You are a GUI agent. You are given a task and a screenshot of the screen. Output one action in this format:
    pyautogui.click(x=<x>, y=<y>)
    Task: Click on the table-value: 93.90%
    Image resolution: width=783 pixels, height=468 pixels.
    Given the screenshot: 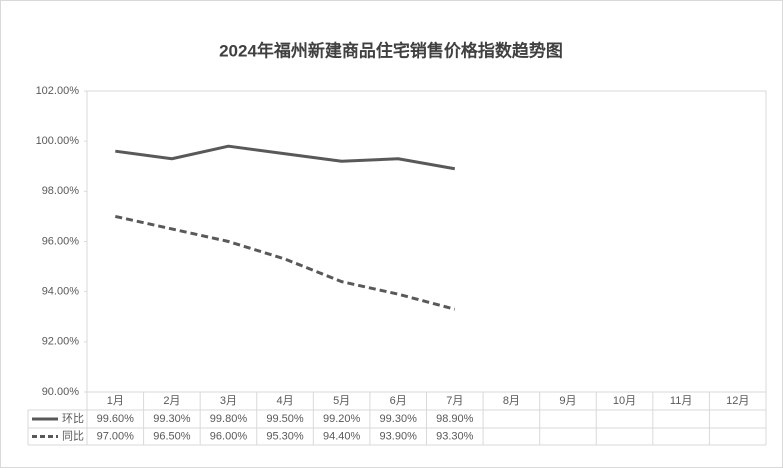 What is the action you would take?
    pyautogui.click(x=399, y=436)
    